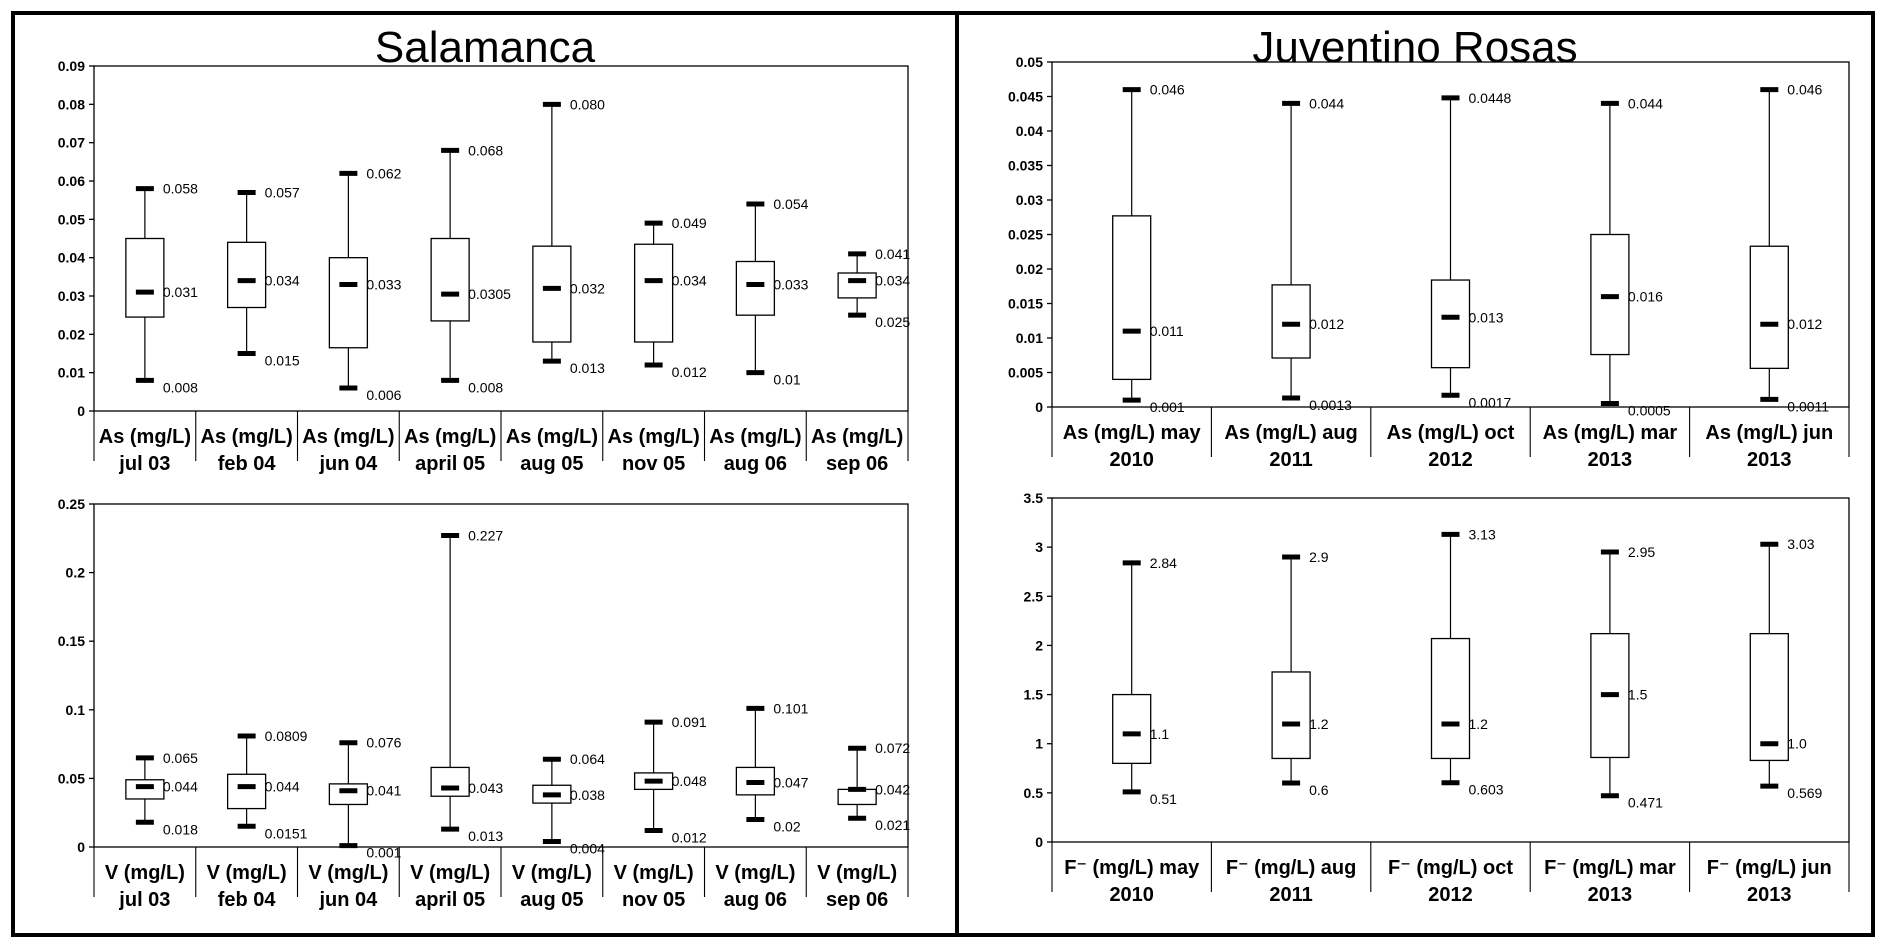  I want to click on min-label: 0.0017, so click(1490, 402).